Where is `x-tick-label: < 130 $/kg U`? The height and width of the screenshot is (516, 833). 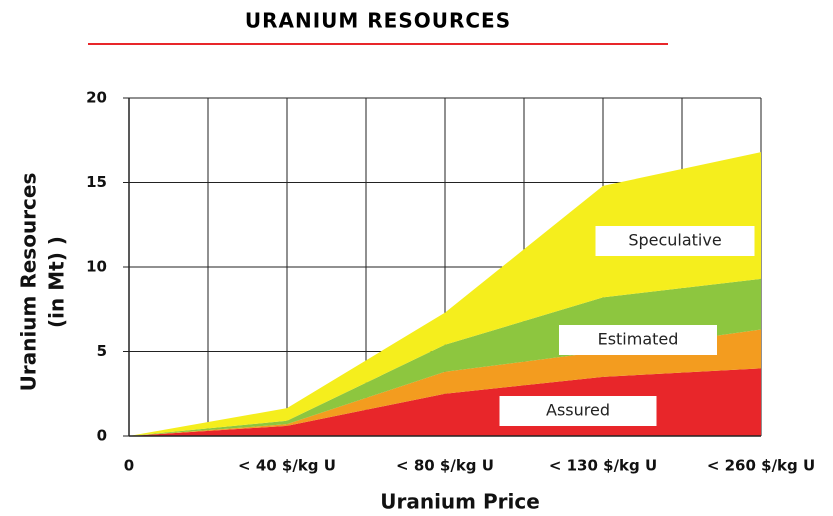 x-tick-label: < 130 $/kg U is located at coordinates (603, 466).